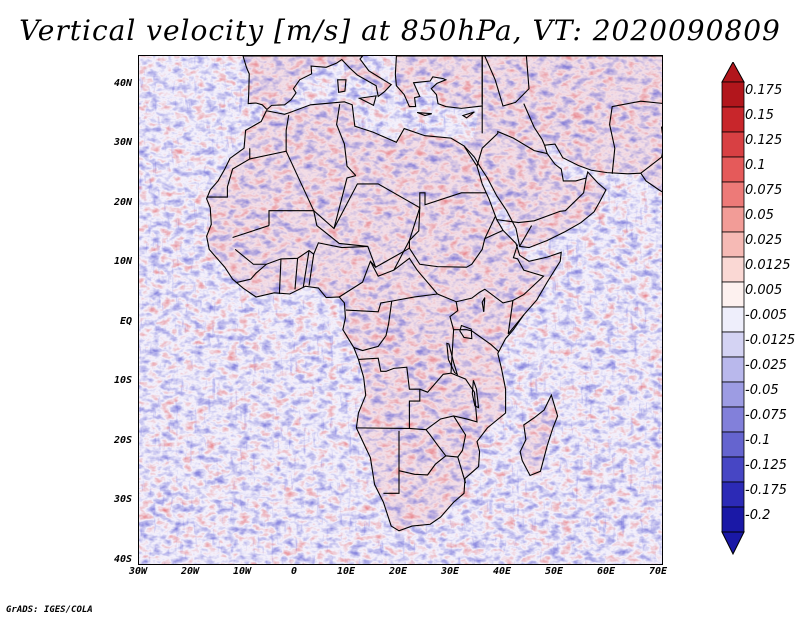 The height and width of the screenshot is (618, 800). I want to click on longitude-tick-label: 20W, so click(190, 571).